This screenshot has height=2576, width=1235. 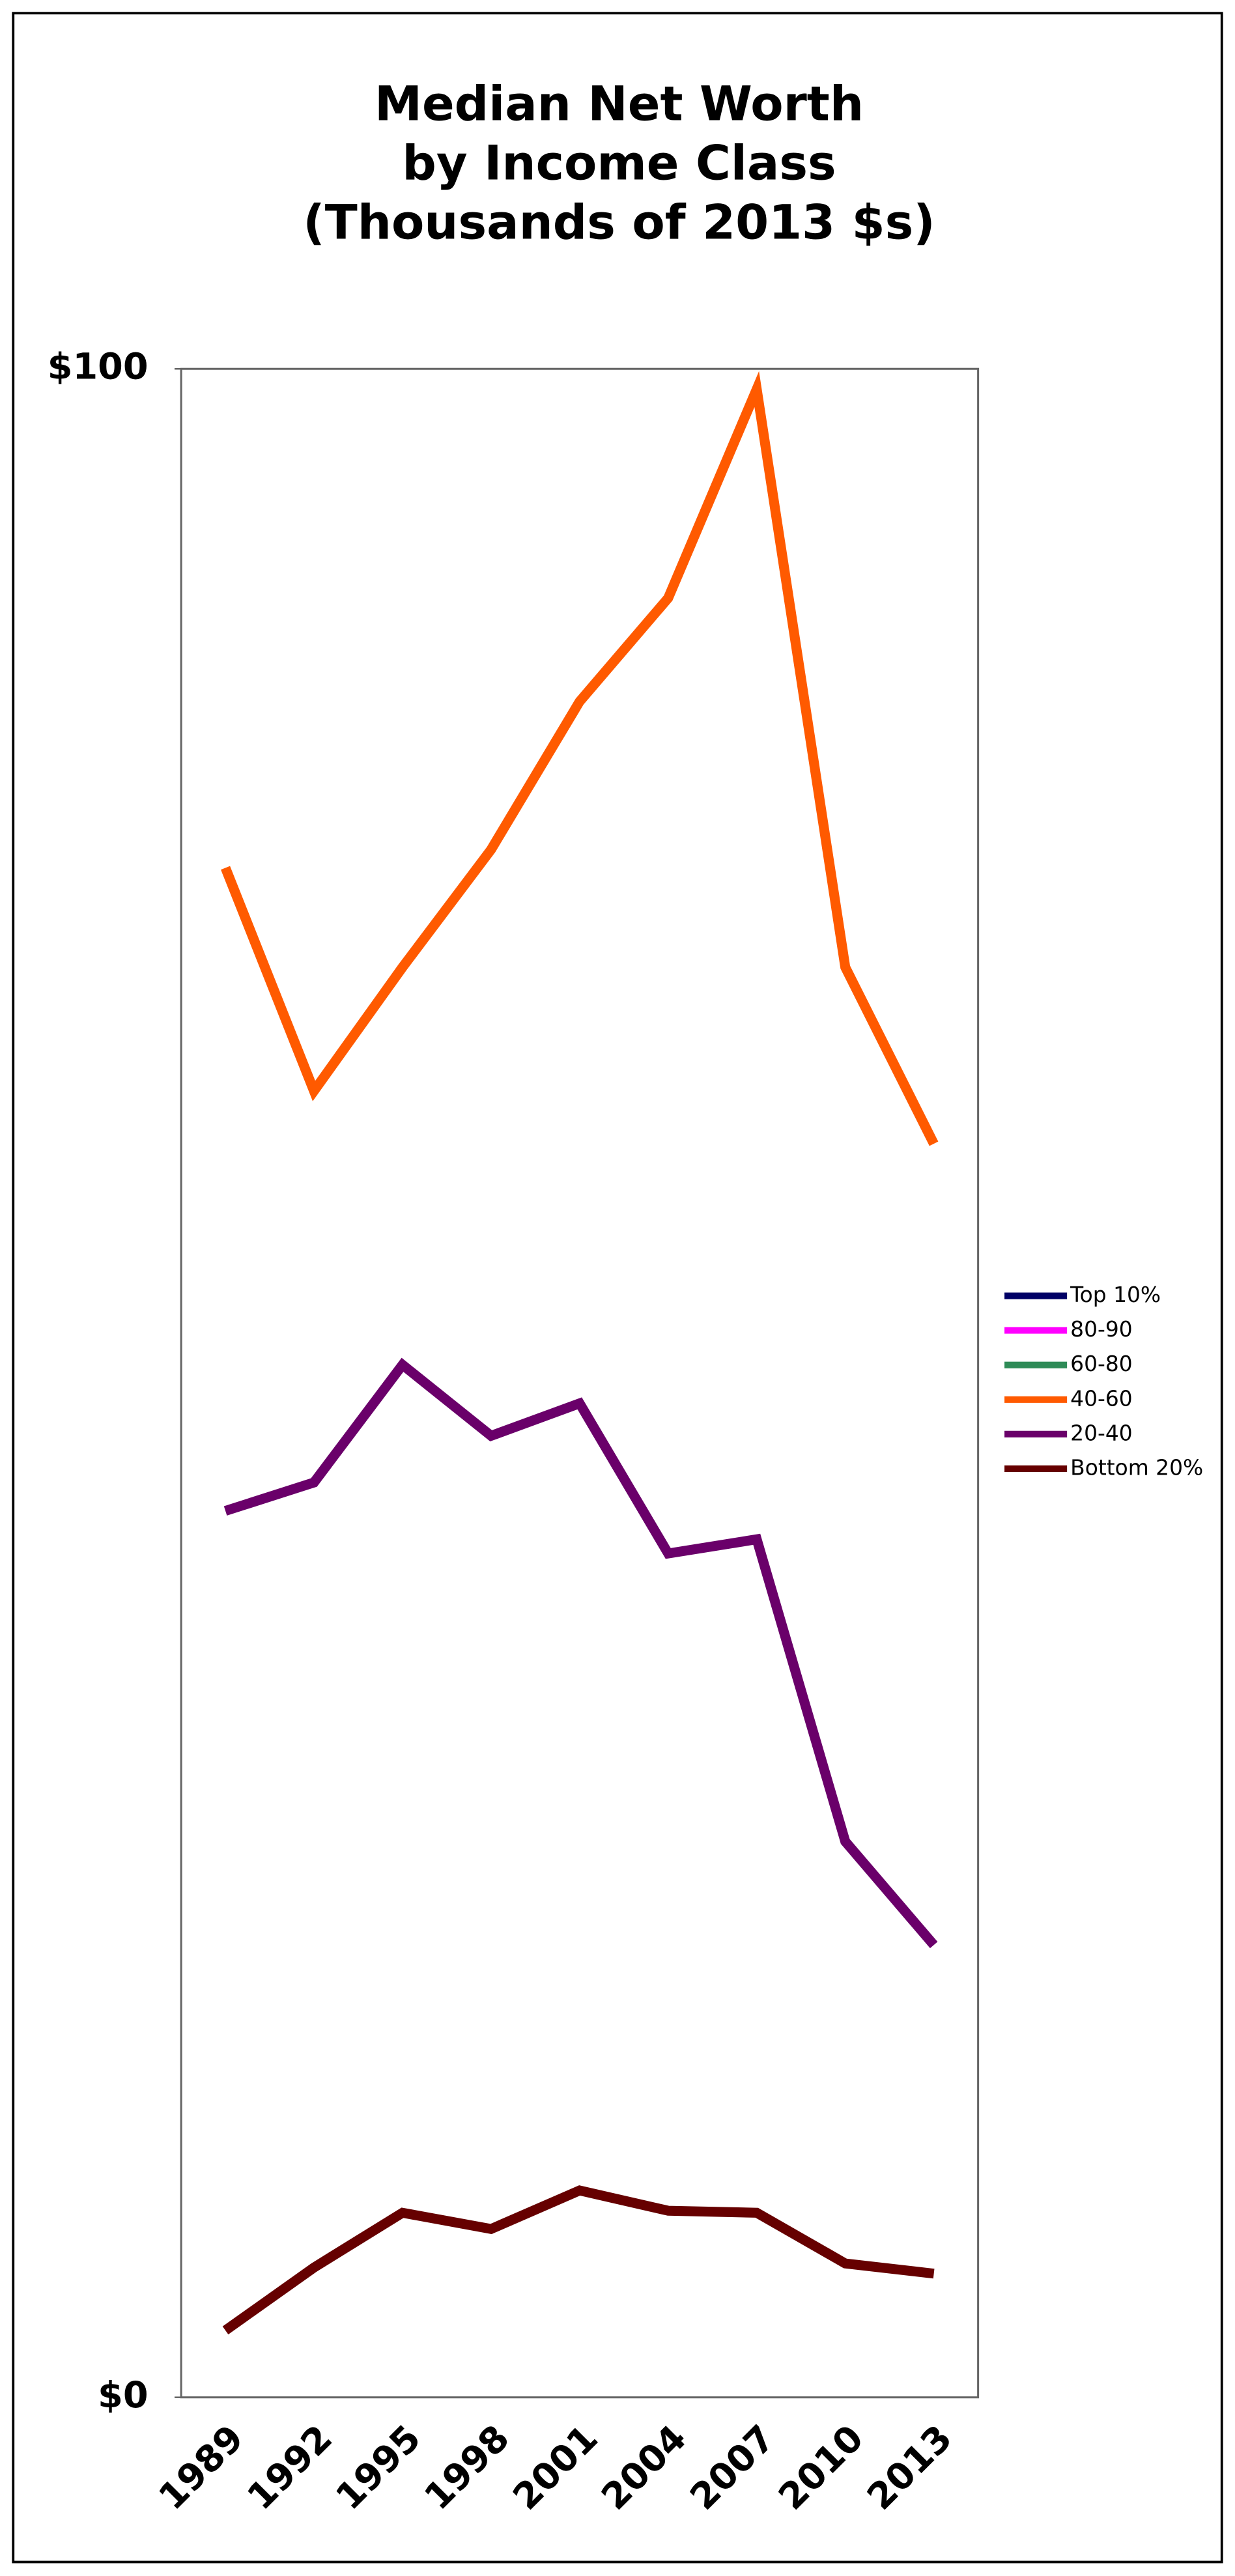 What do you see at coordinates (619, 104) in the screenshot?
I see `chart-title: Median Net Worth` at bounding box center [619, 104].